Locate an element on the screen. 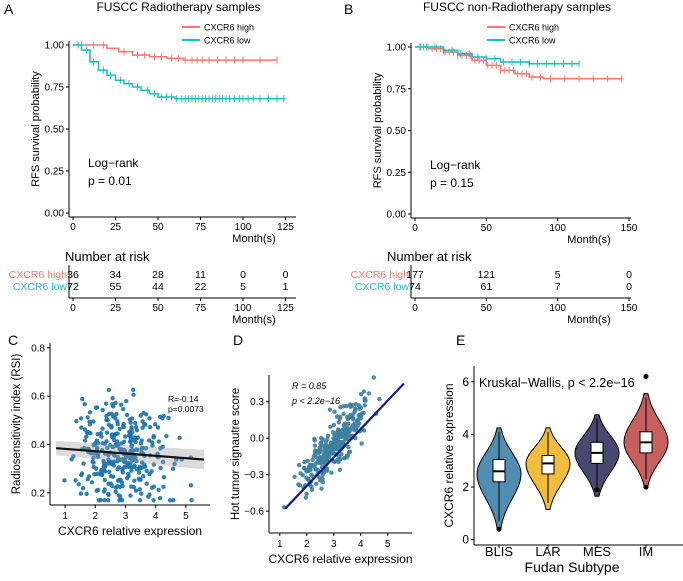 This screenshot has width=683, height=581. risk-table-title: Number at risk is located at coordinates (429, 256).